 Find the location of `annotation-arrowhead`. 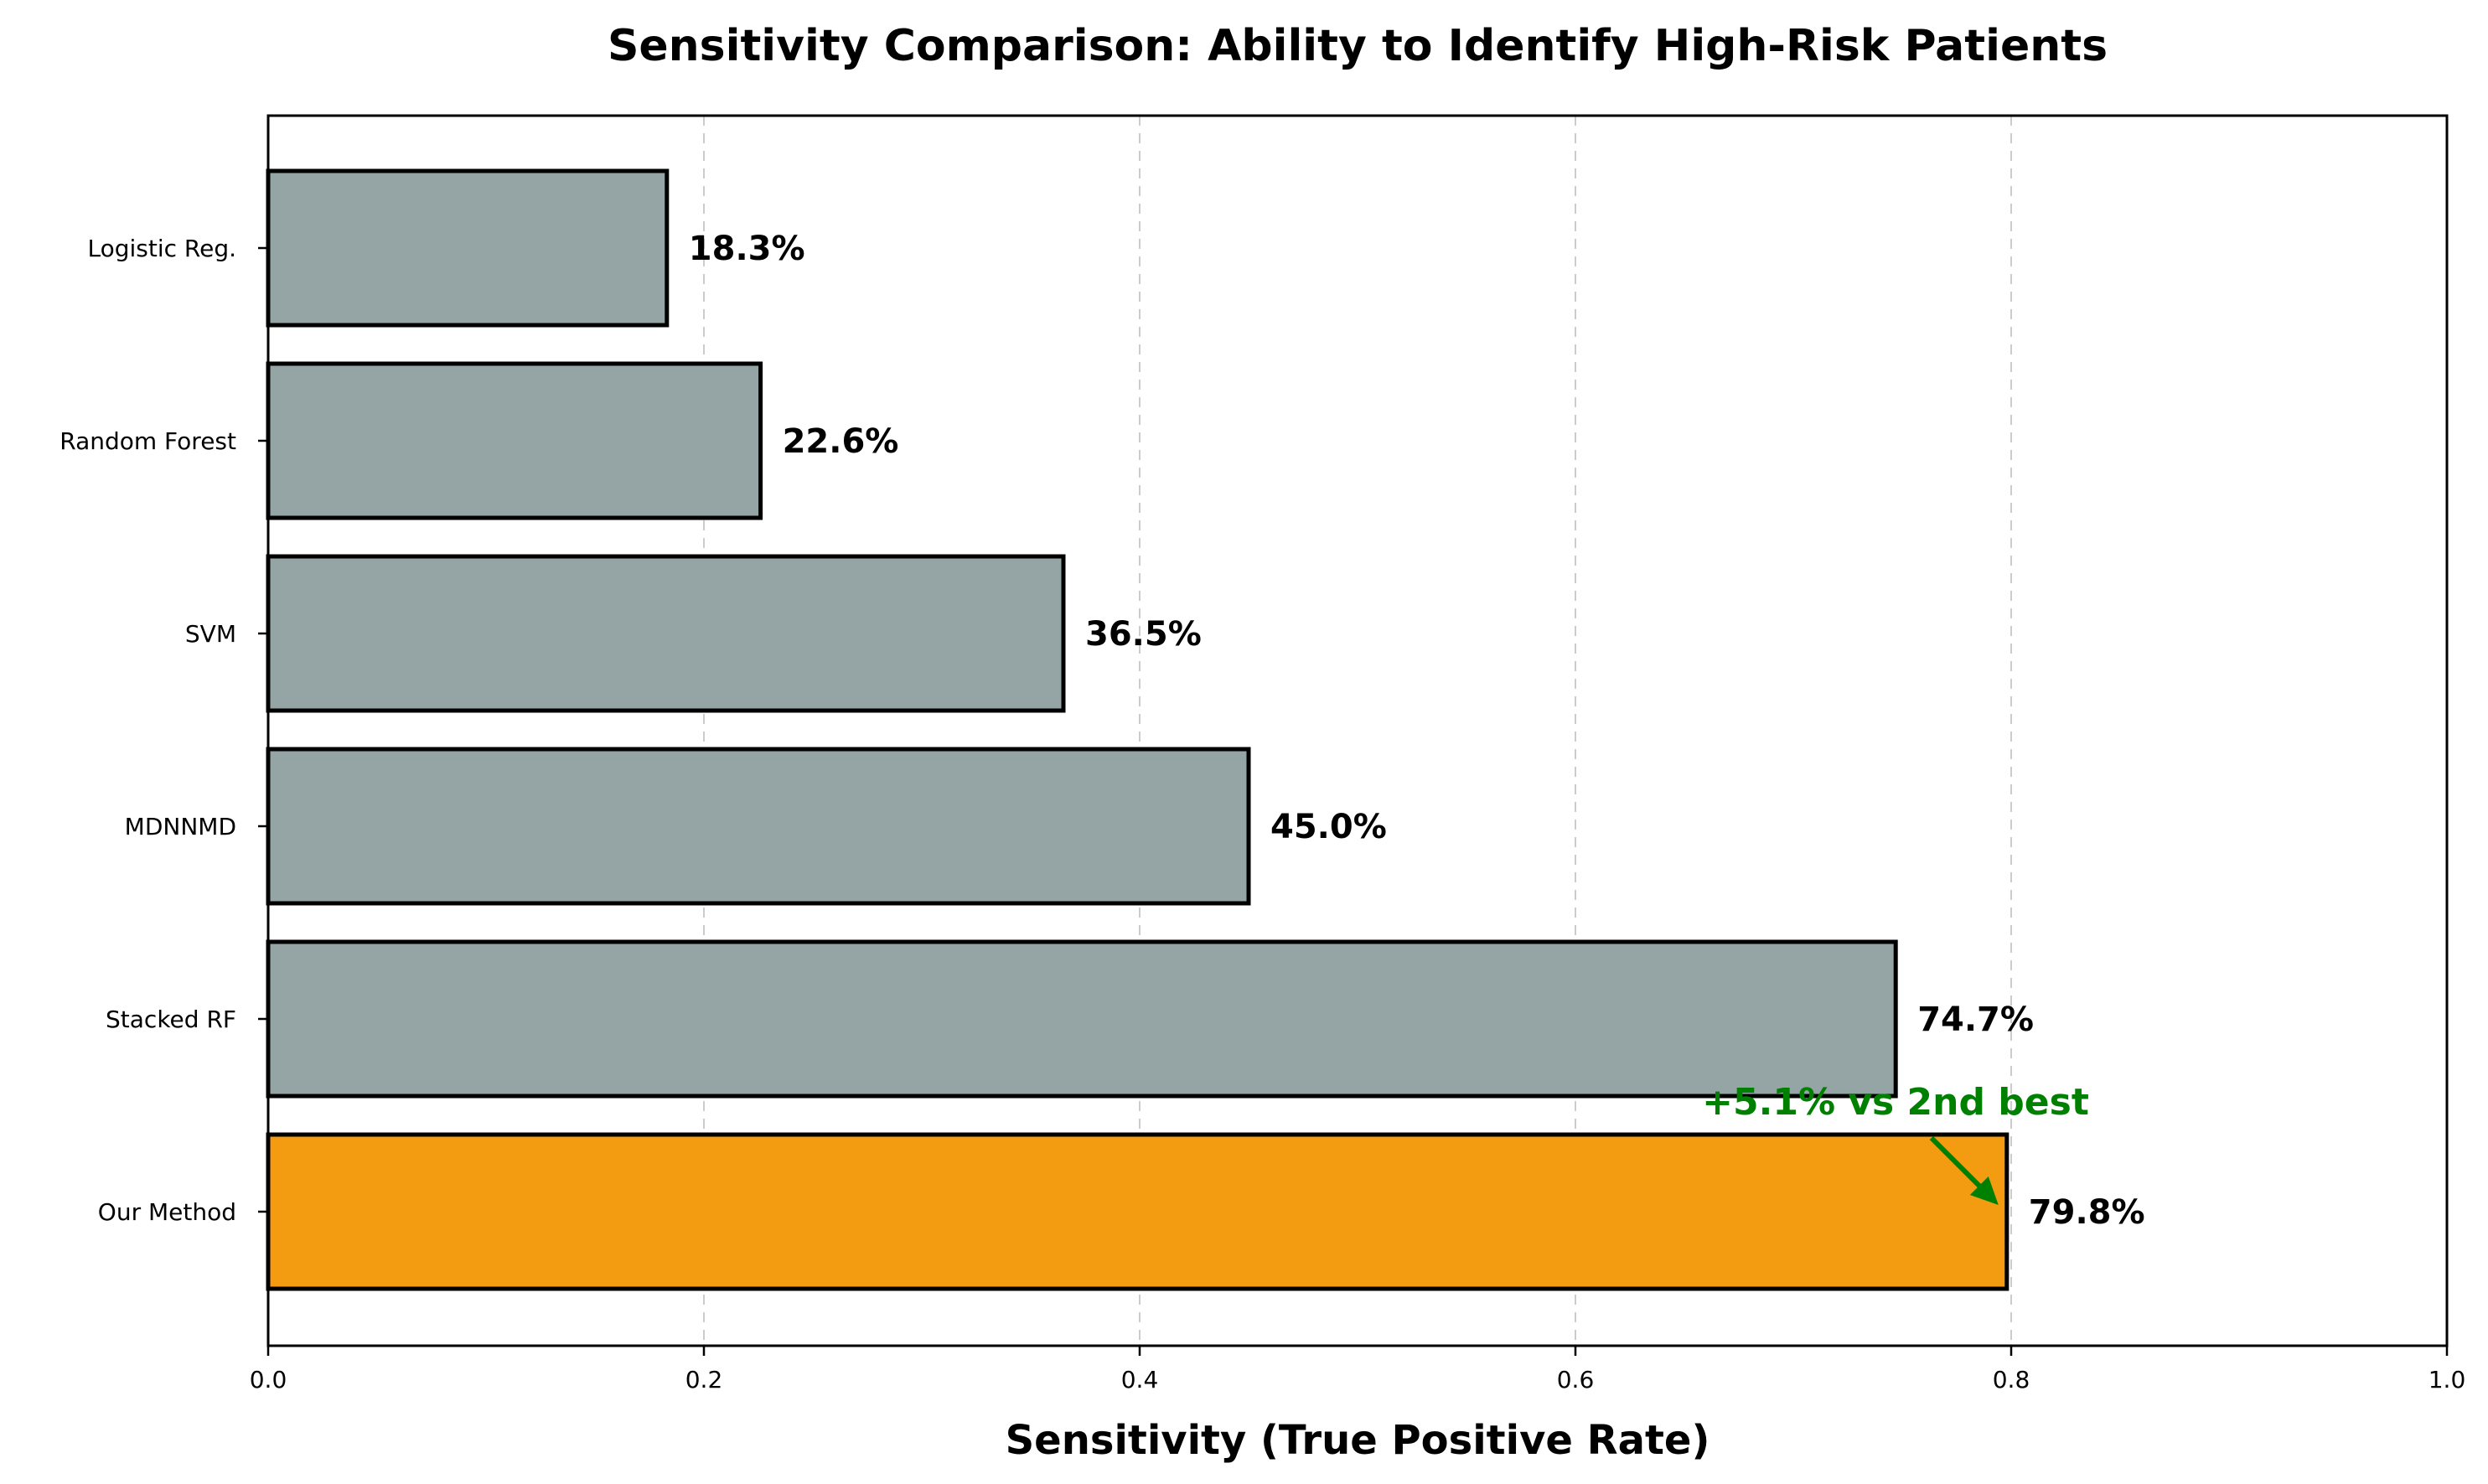

annotation-arrowhead is located at coordinates (1984, 1190).